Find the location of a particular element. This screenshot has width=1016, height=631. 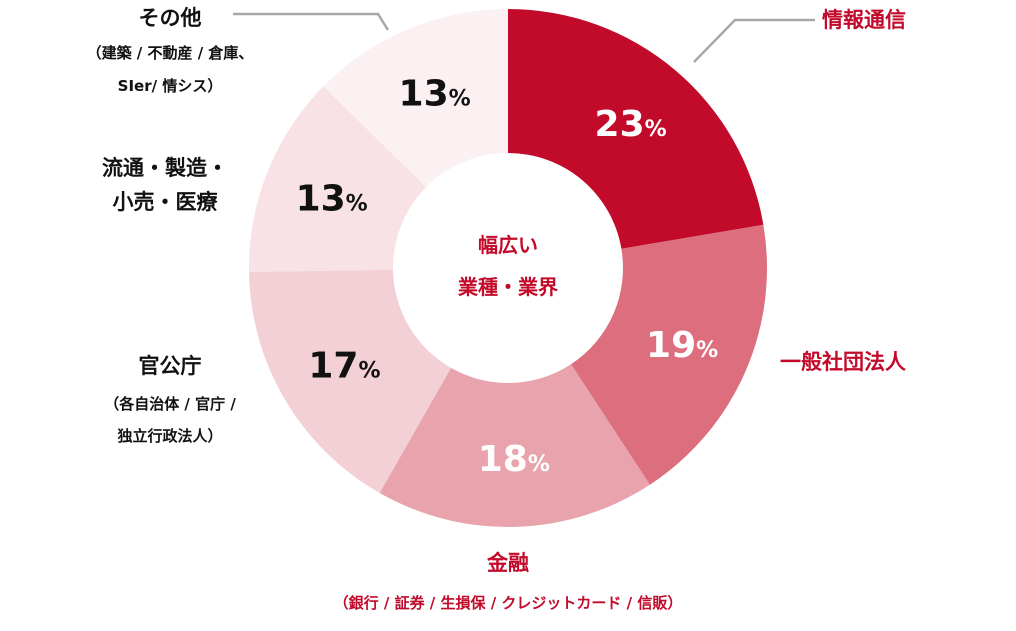

label-kankocho-sub2: 独立行政法人） is located at coordinates (170, 436).